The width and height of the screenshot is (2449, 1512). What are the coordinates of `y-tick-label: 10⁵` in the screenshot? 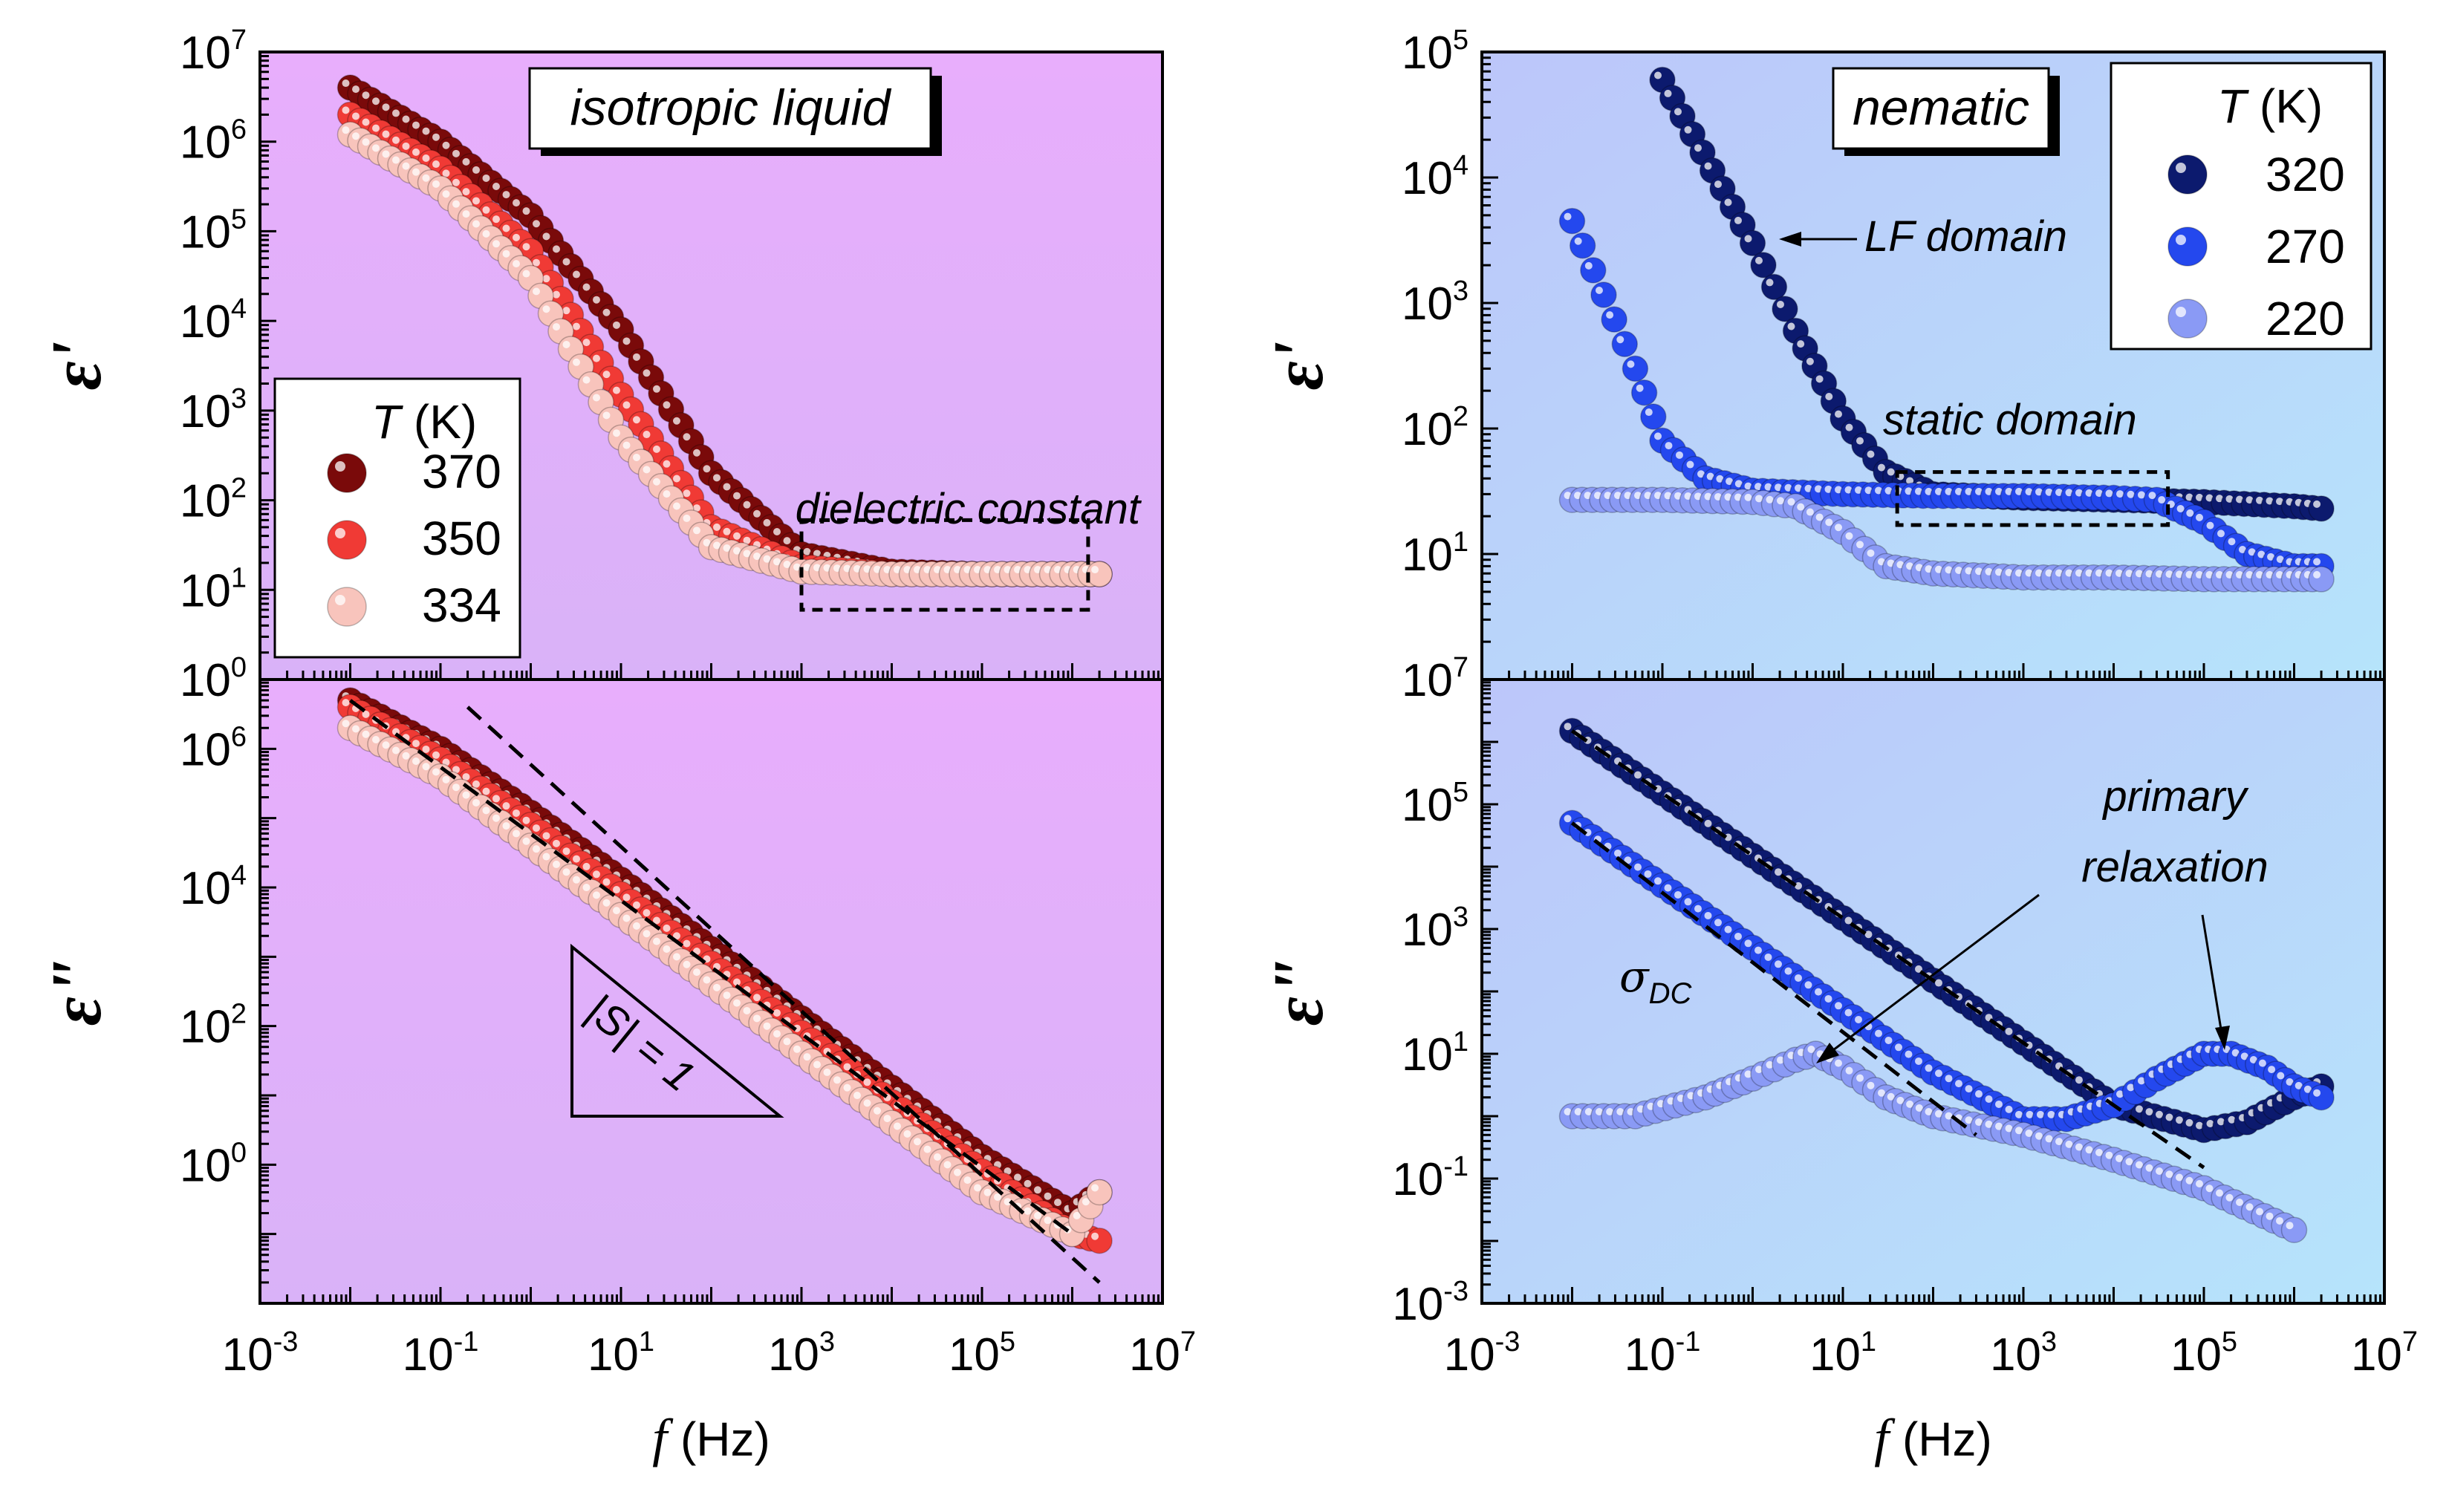 It's located at (1435, 804).